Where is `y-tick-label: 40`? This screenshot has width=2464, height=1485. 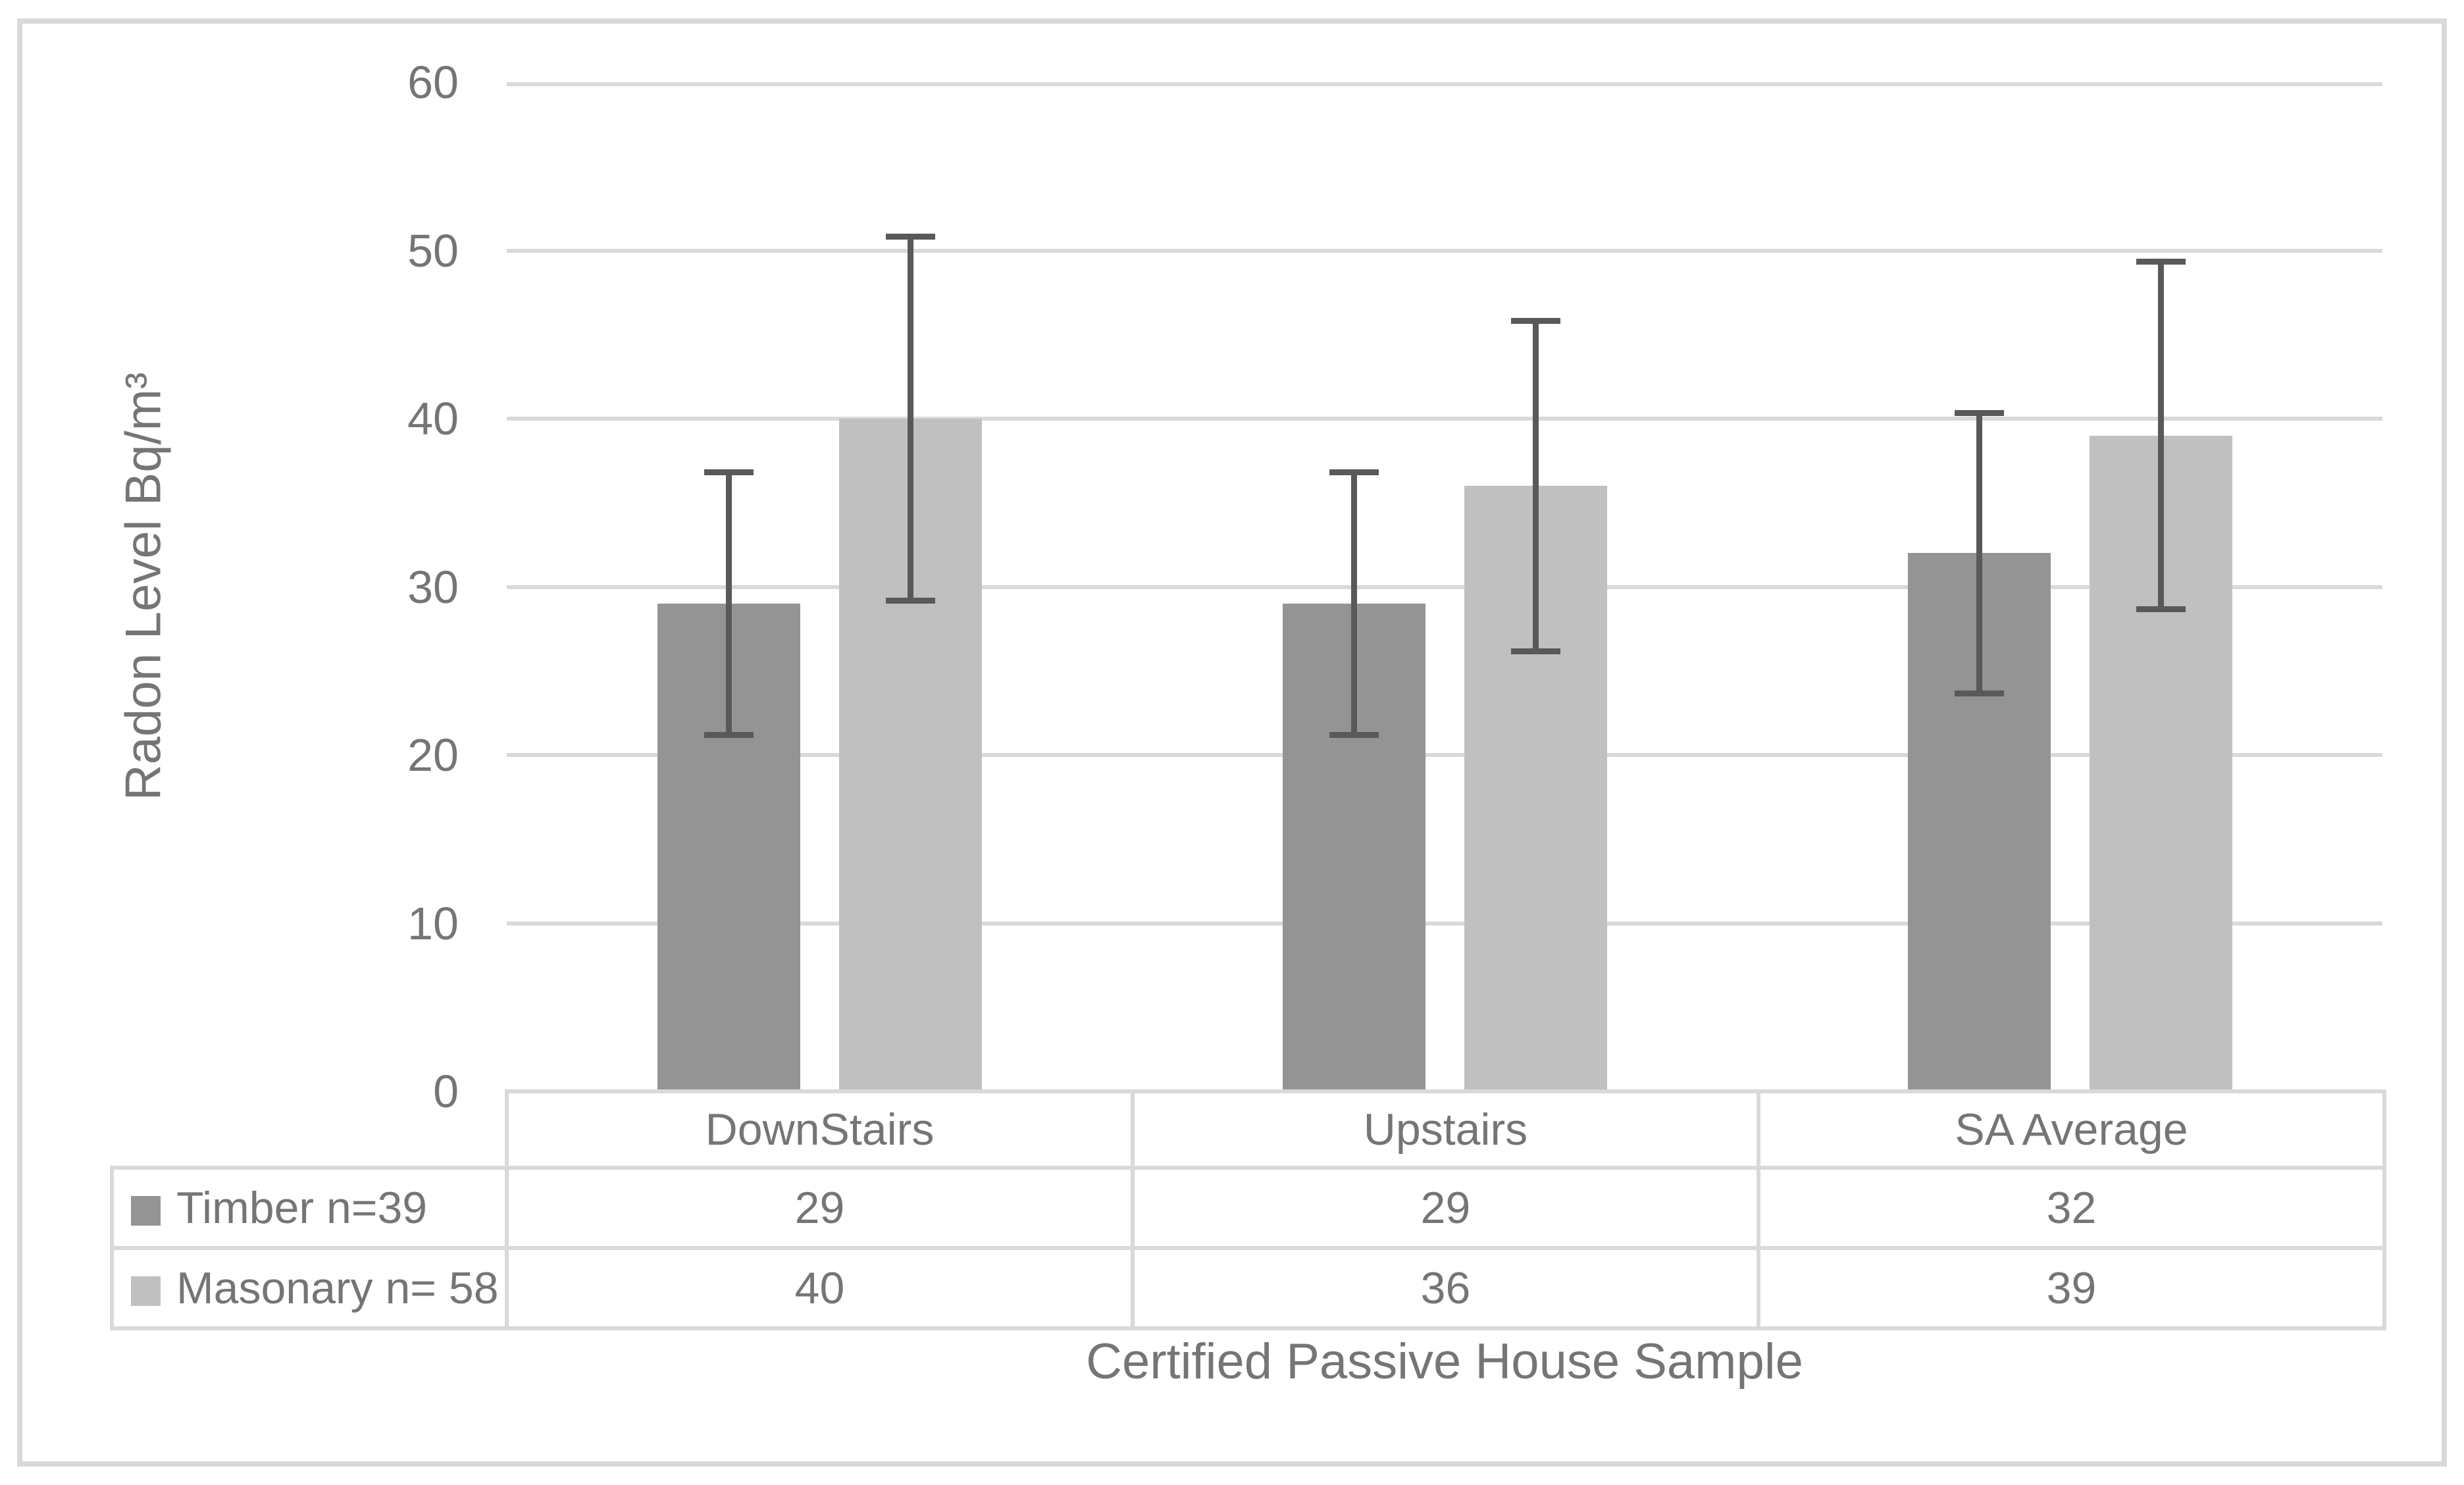
y-tick-label: 40 is located at coordinates (433, 418).